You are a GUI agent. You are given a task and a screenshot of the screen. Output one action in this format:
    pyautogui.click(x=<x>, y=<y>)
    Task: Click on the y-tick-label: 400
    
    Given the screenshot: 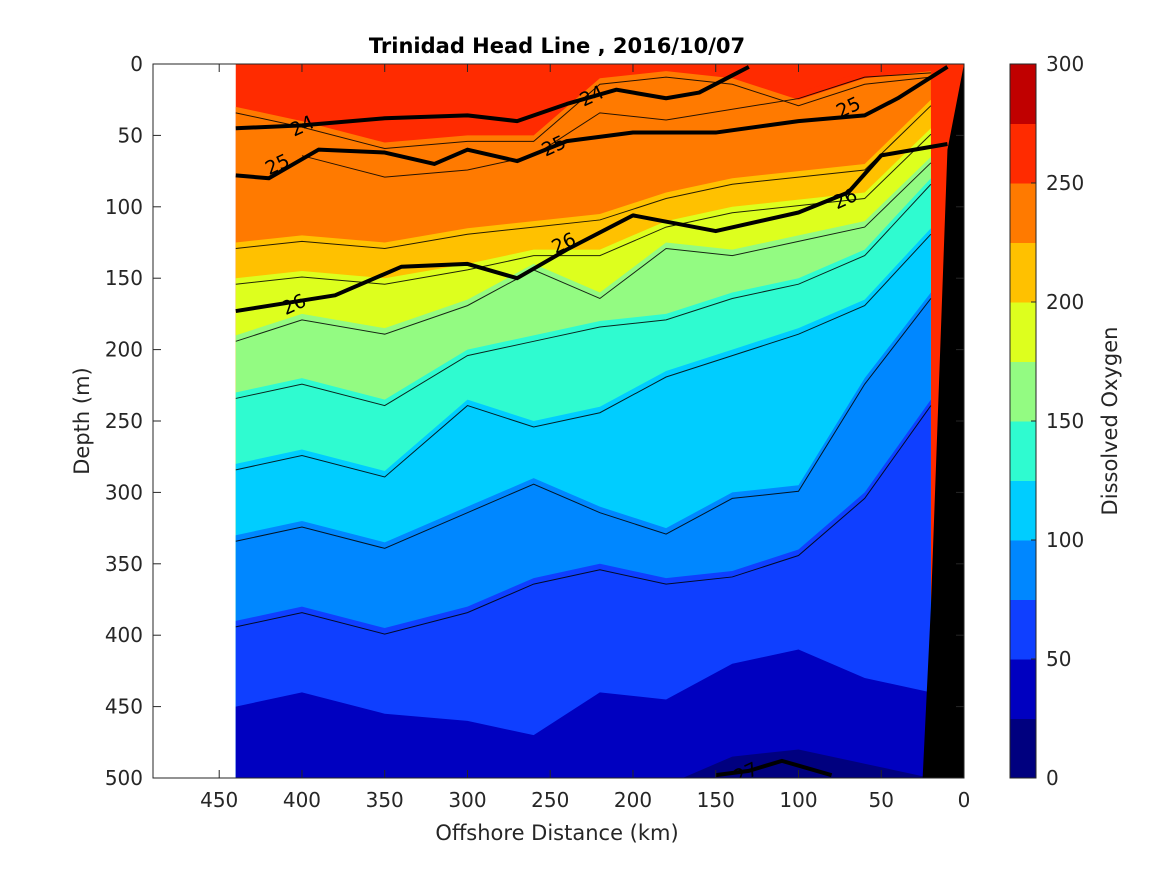 What is the action you would take?
    pyautogui.click(x=124, y=635)
    